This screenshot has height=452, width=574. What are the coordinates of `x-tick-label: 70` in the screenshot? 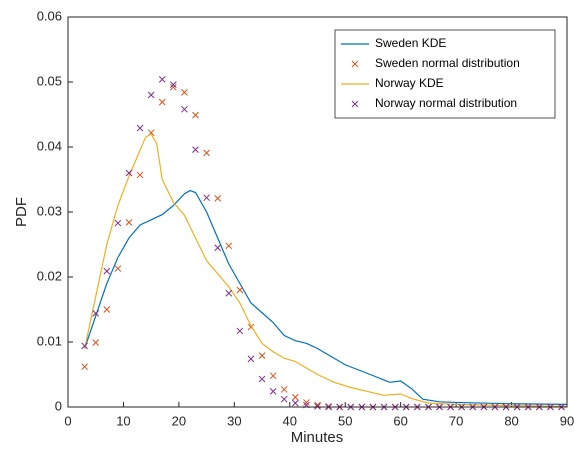 It's located at (456, 420).